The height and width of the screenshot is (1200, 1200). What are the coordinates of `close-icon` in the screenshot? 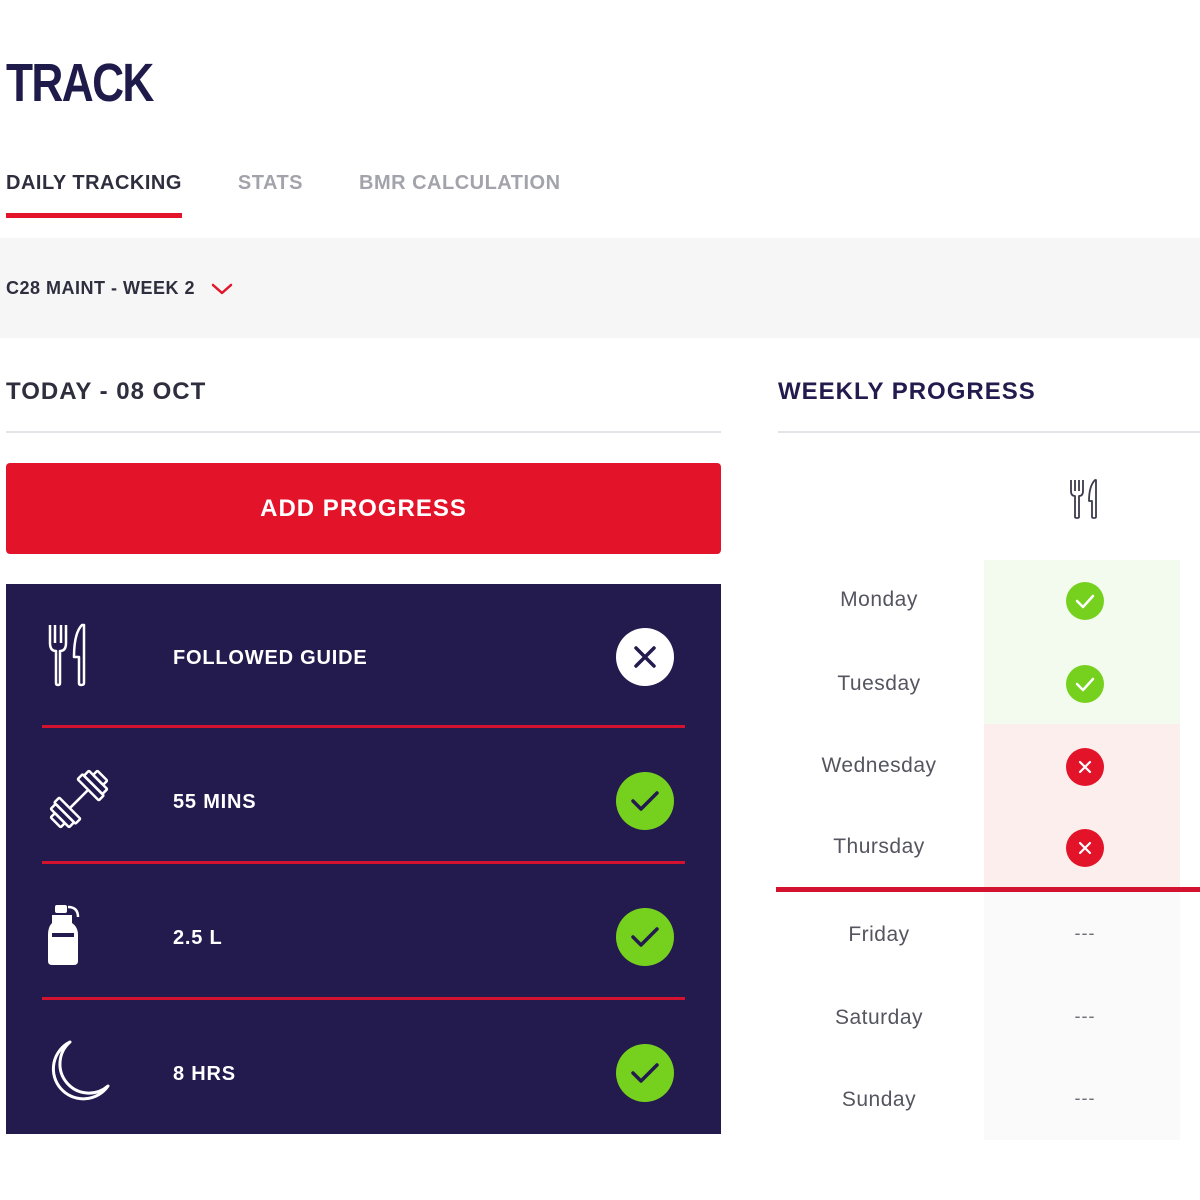 It's located at (645, 657).